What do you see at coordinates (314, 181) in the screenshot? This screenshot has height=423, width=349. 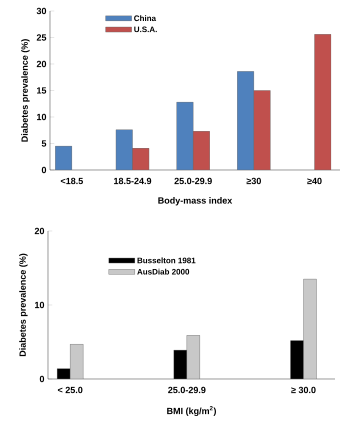 I see `x-tick-label: ≥40` at bounding box center [314, 181].